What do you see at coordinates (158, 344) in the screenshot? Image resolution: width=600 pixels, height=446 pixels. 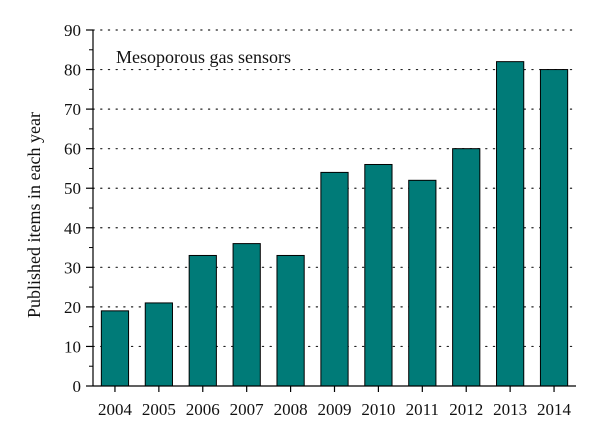 I see `bar-2005` at bounding box center [158, 344].